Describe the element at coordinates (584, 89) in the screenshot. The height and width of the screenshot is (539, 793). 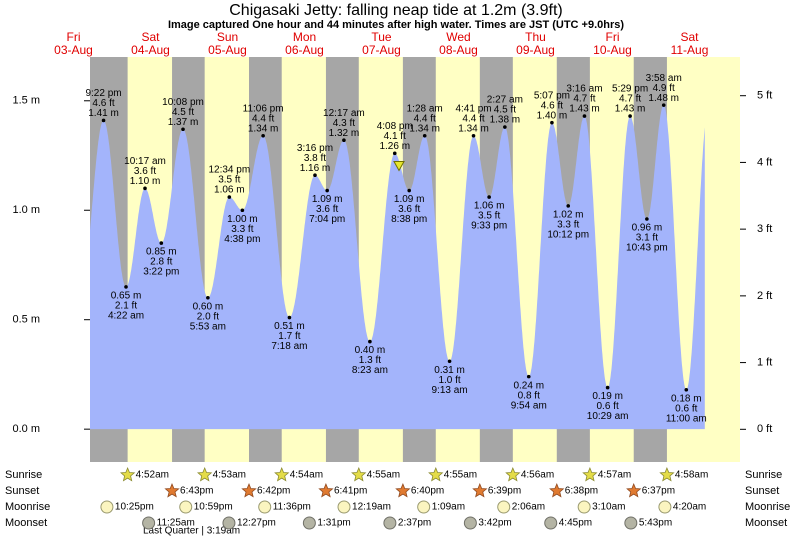
I see `tide-time: 3:16 am` at that location.